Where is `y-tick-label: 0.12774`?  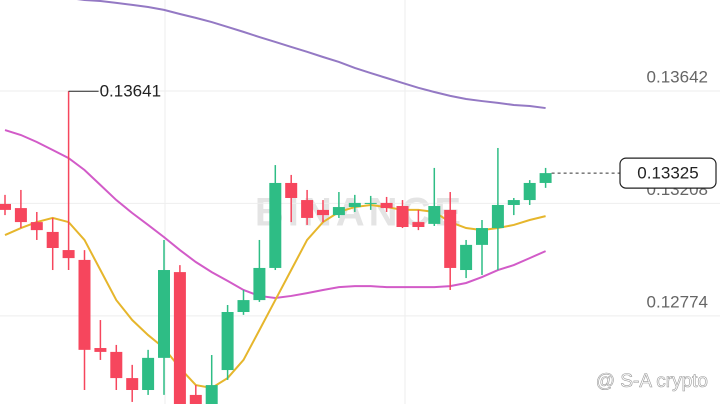
y-tick-label: 0.12774 is located at coordinates (677, 301).